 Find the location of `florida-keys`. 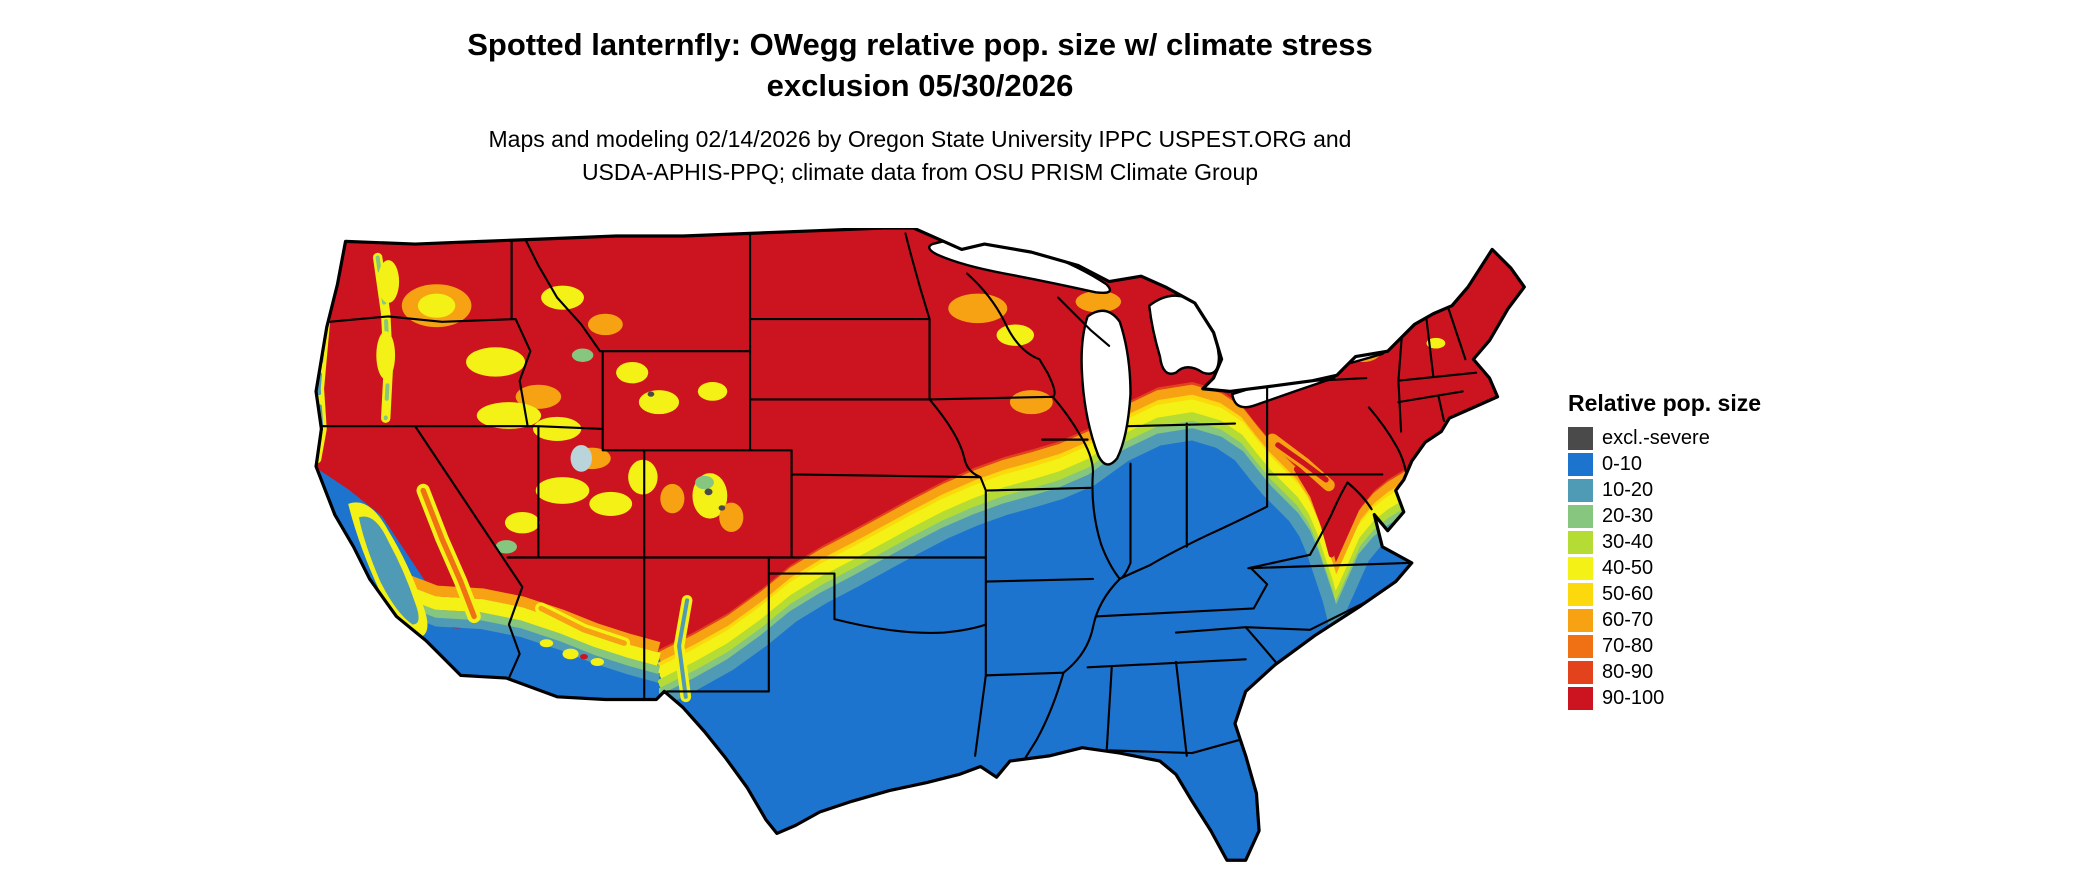

florida-keys is located at coordinates (1243, 873).